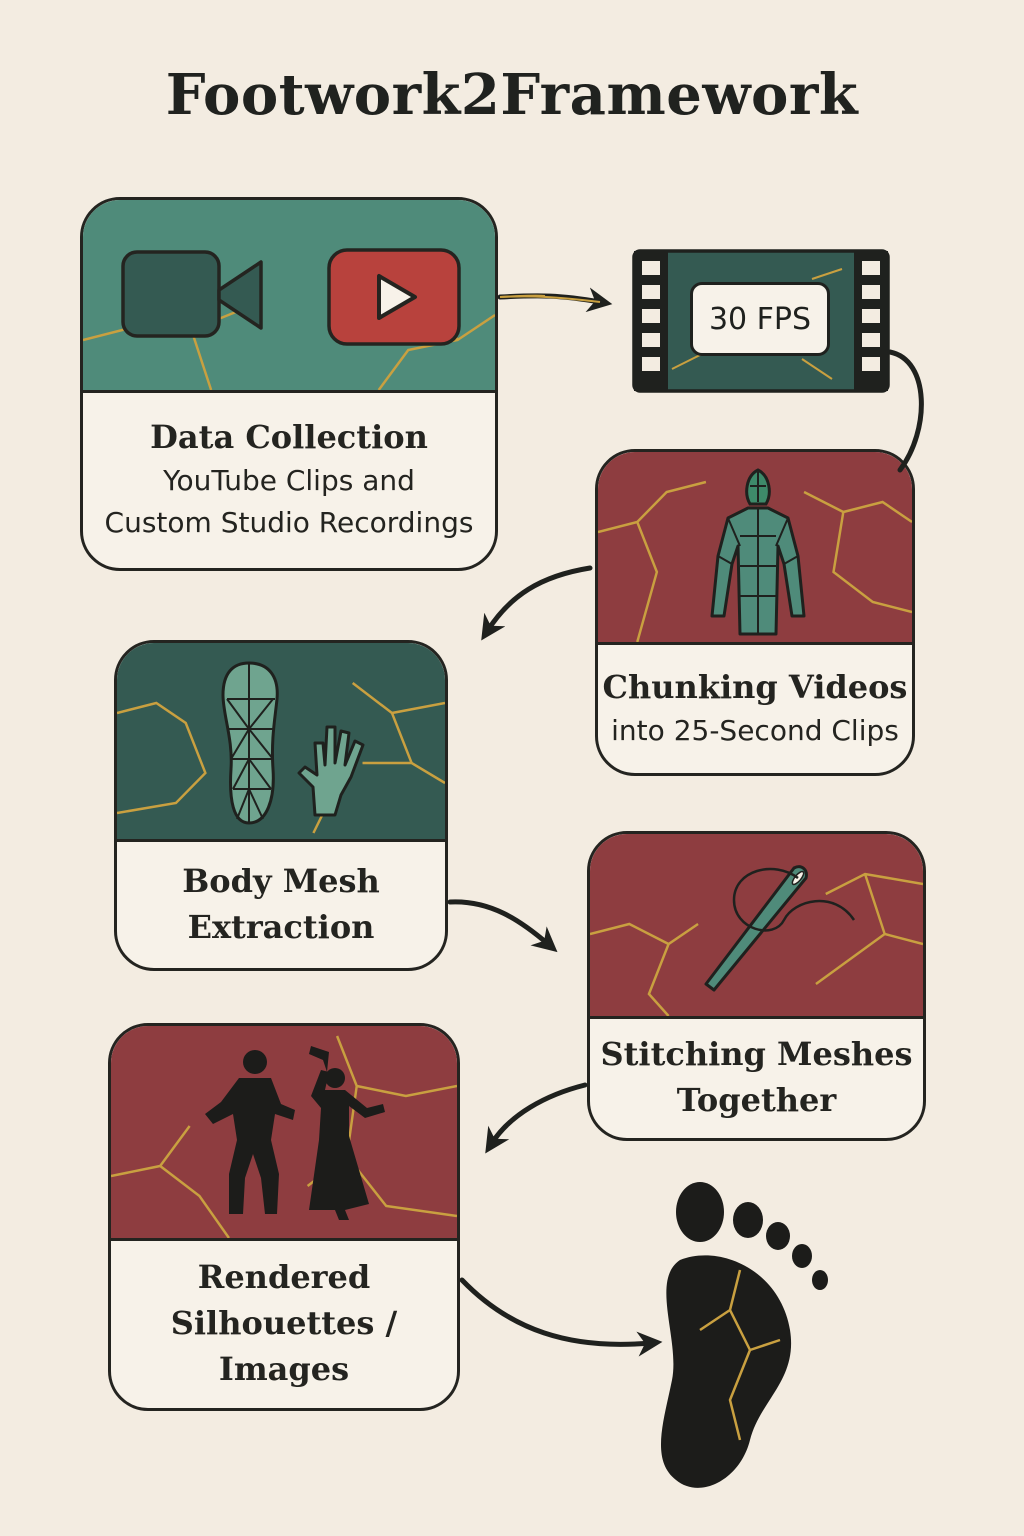  What do you see at coordinates (756, 1054) in the screenshot?
I see `step-title-line-1: Stitching Meshes` at bounding box center [756, 1054].